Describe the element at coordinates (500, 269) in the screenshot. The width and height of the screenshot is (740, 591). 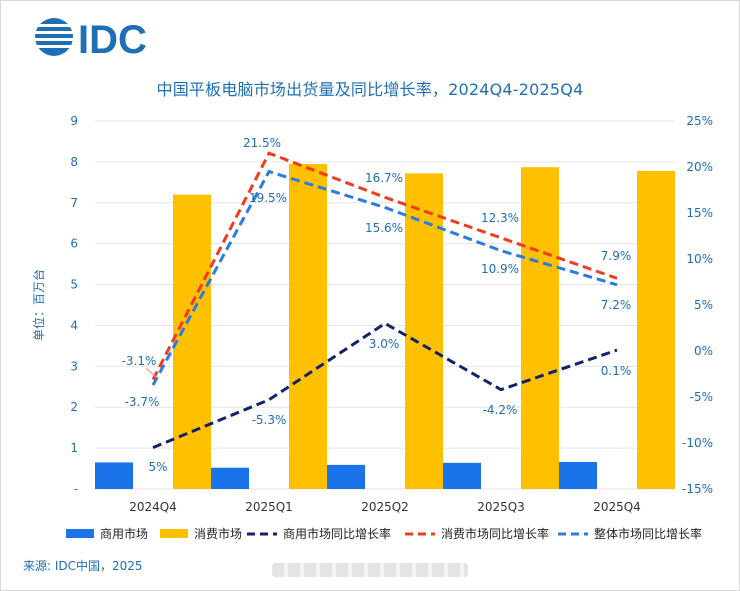
I see `data-label: 10.9%` at that location.